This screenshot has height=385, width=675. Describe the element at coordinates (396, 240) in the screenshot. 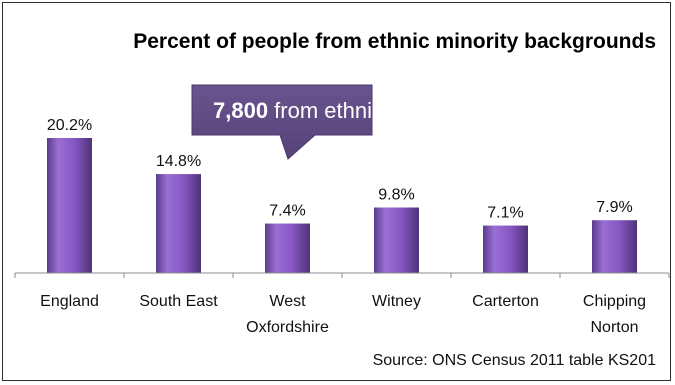

I see `bar-witney` at that location.